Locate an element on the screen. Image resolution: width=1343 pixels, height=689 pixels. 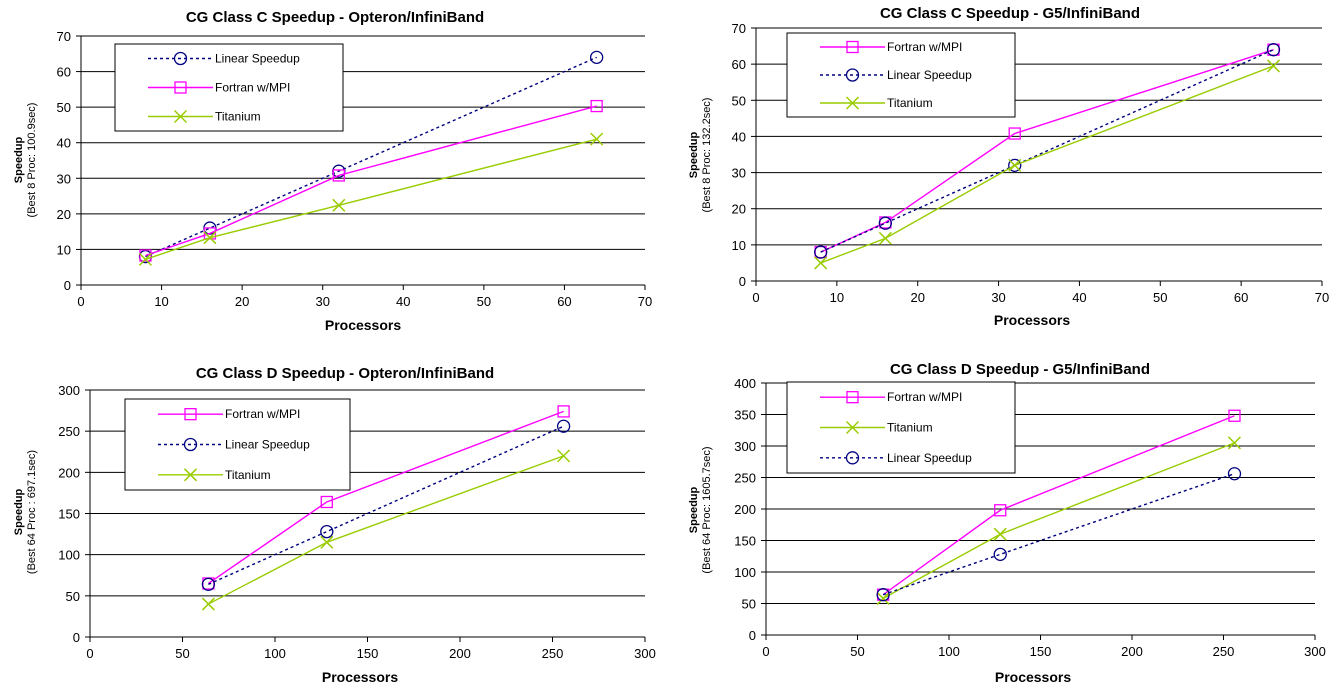
x-tick-label: 40 is located at coordinates (403, 301).